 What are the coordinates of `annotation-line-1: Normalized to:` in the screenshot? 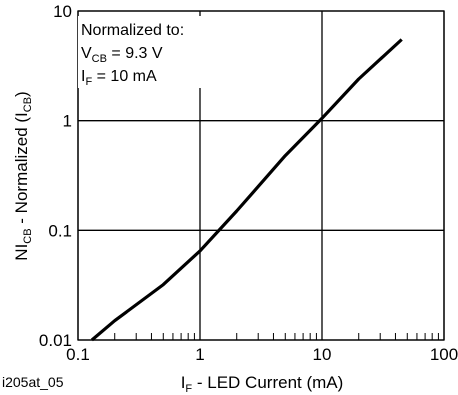 It's located at (132, 30).